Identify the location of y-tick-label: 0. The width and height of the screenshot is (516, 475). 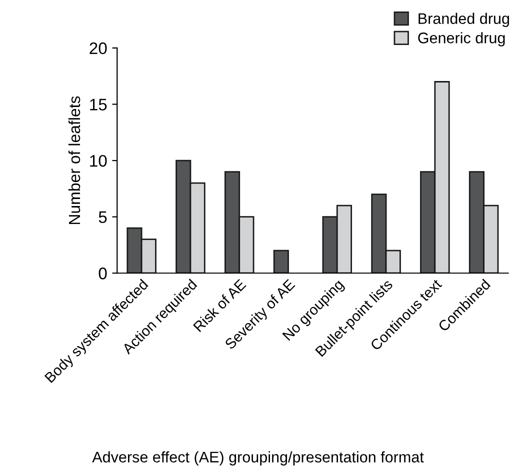
(102, 274).